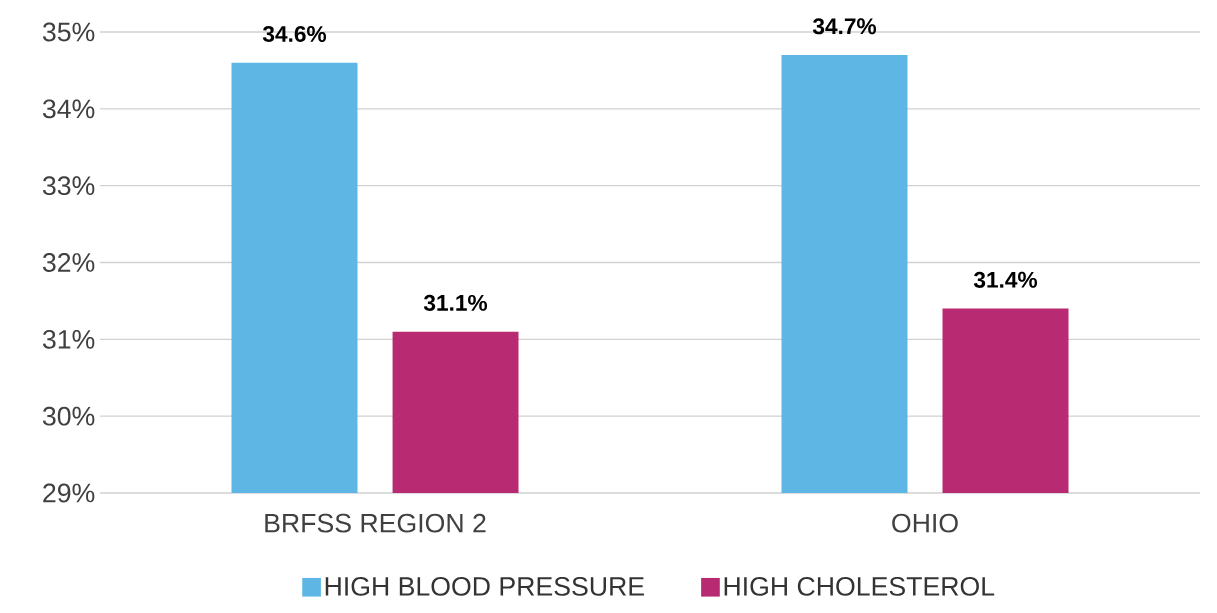  What do you see at coordinates (844, 26) in the screenshot?
I see `data-label: 34.7%` at bounding box center [844, 26].